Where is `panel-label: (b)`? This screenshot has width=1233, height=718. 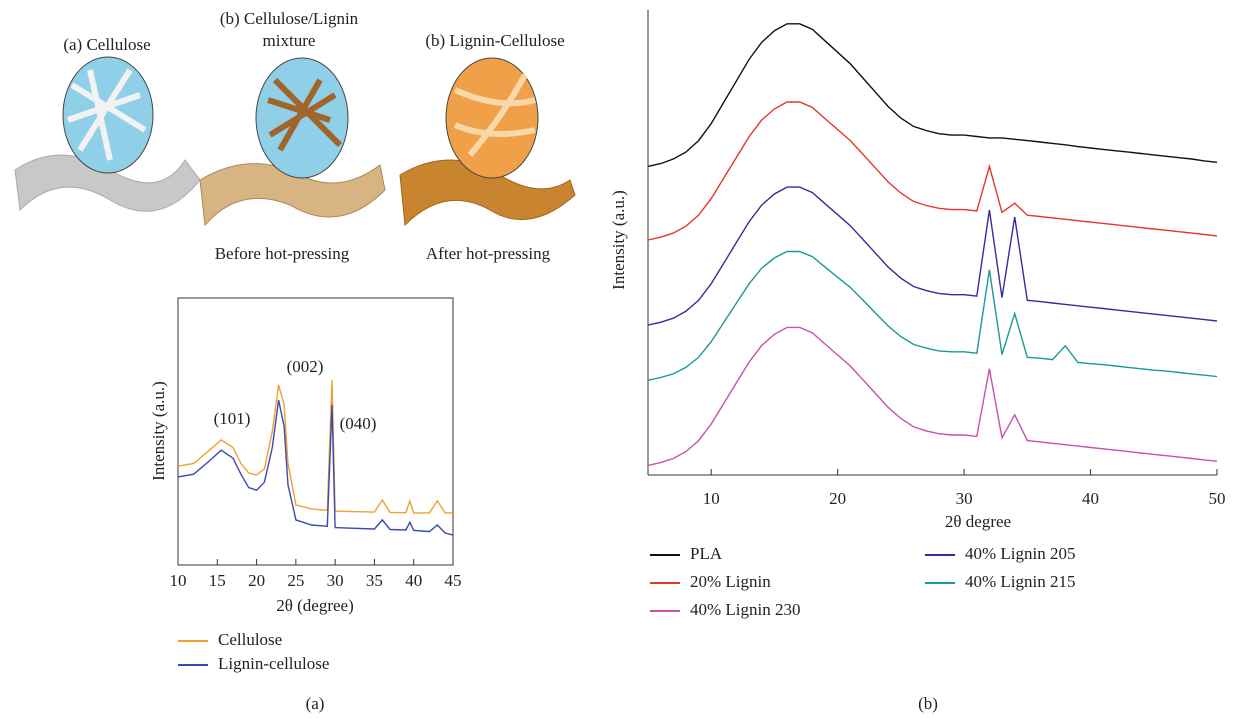 panel-label: (b) is located at coordinates (928, 703).